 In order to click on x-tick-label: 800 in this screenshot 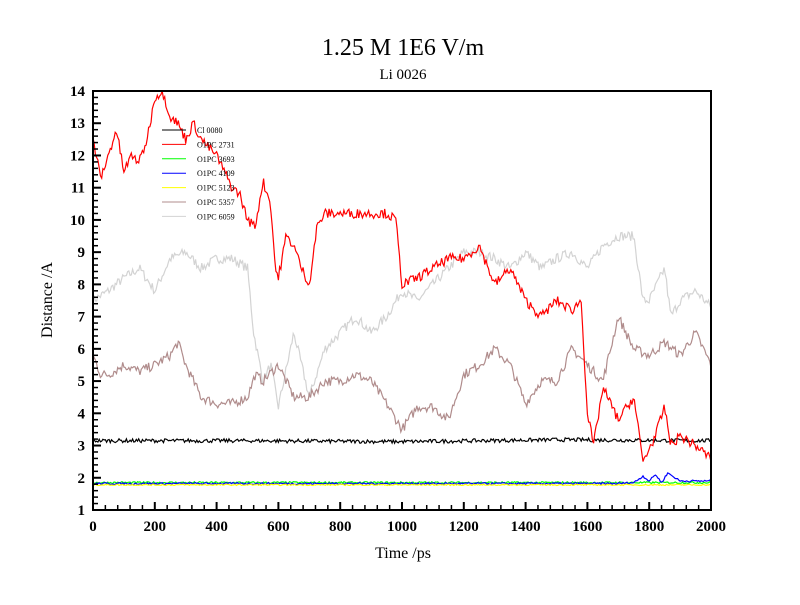, I will do `click(340, 527)`.